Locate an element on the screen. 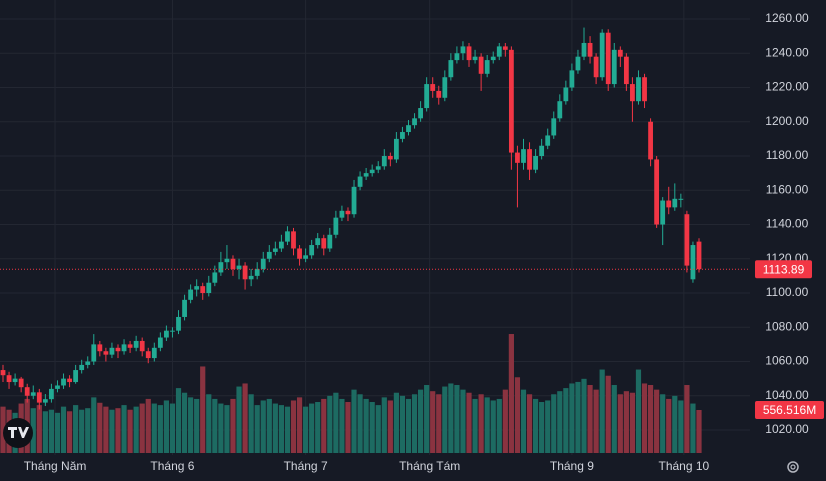  y-tick-label: 1080.00 is located at coordinates (787, 326).